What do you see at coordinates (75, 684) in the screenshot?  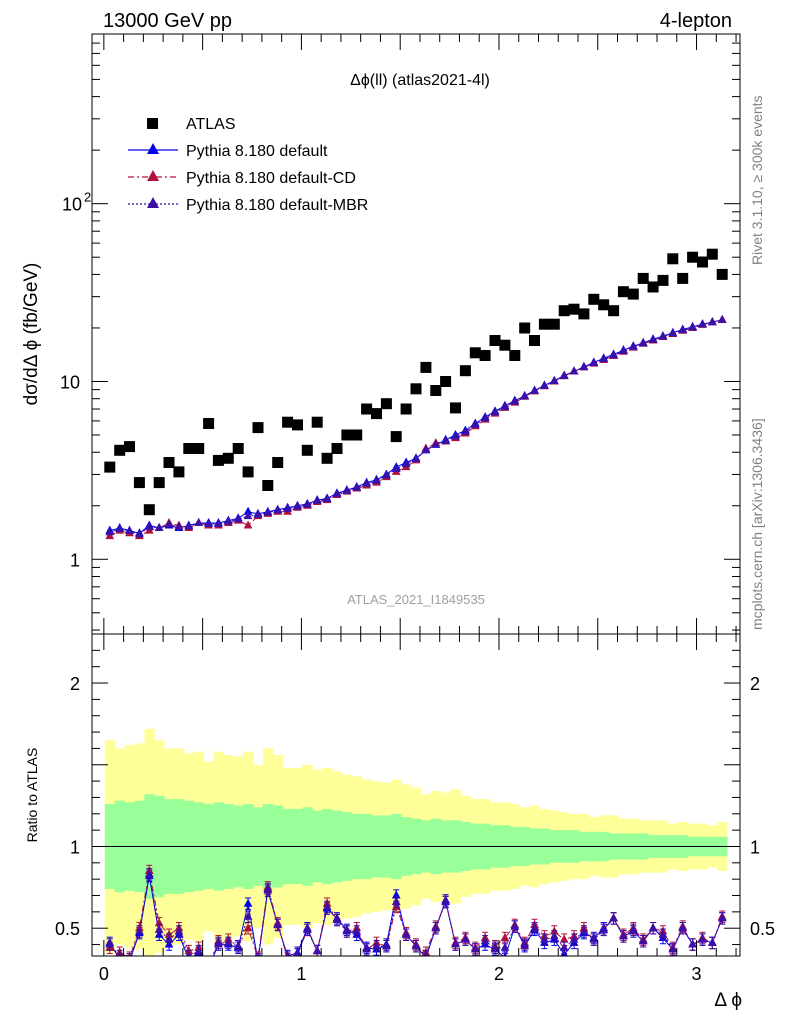 I see `ratio-y-tick-label: 2` at bounding box center [75, 684].